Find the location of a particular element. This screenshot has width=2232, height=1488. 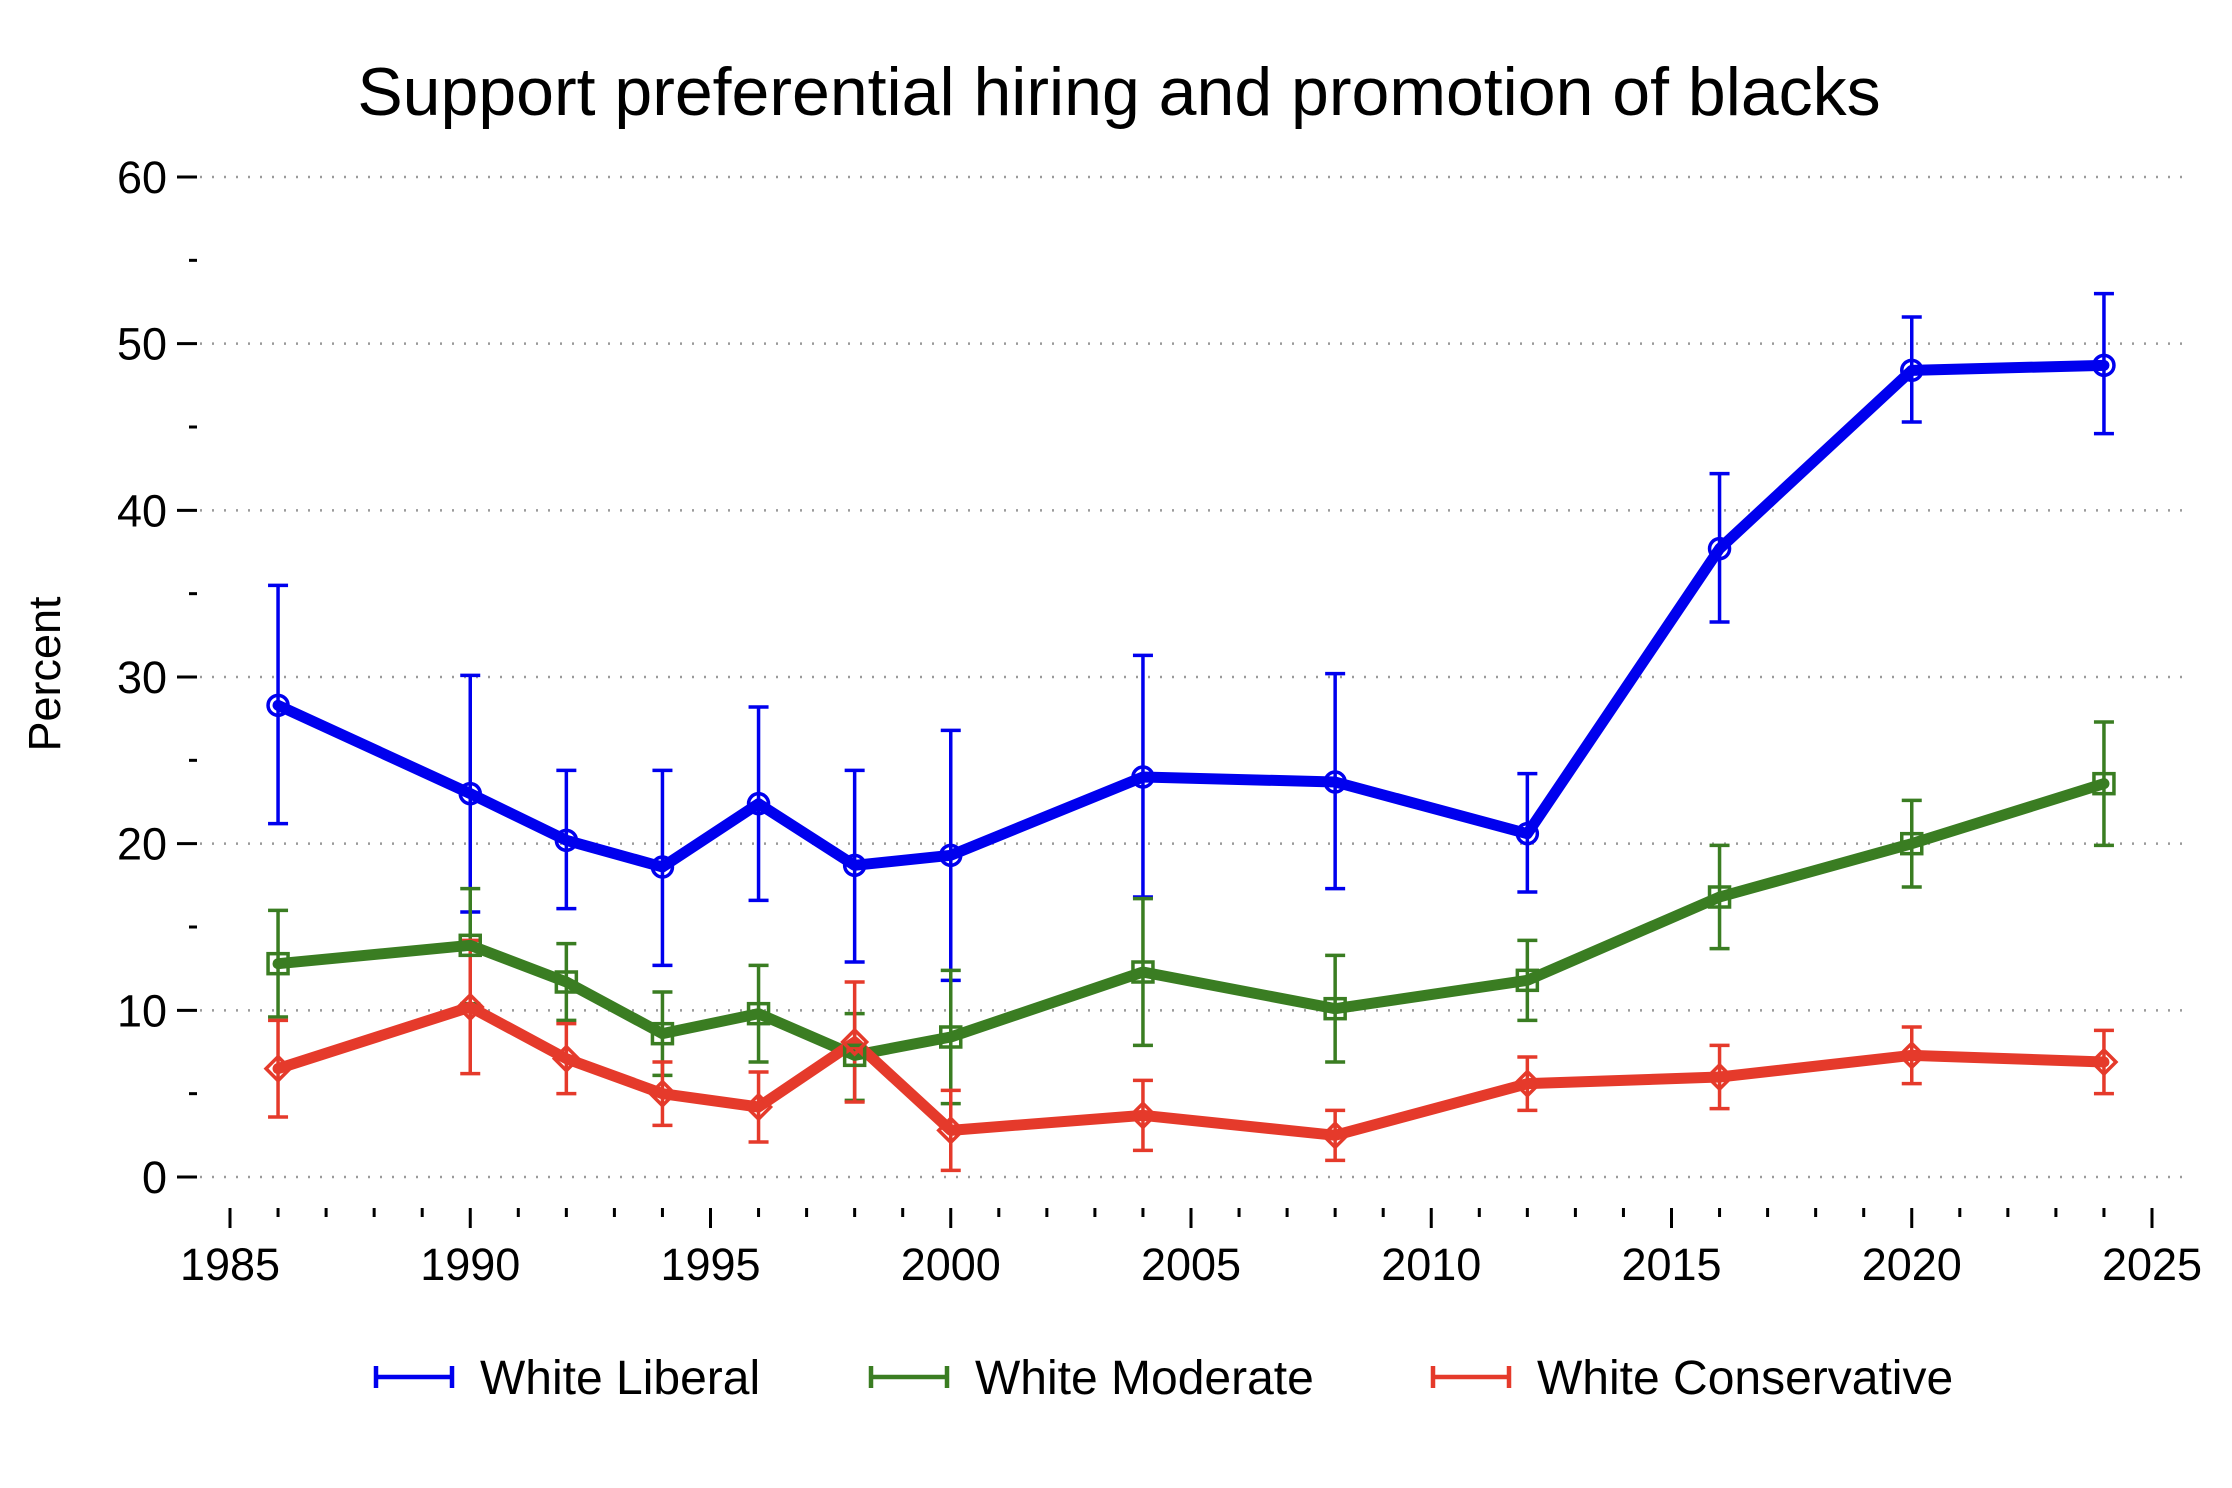

x-tick-label: 1985 is located at coordinates (230, 1264).